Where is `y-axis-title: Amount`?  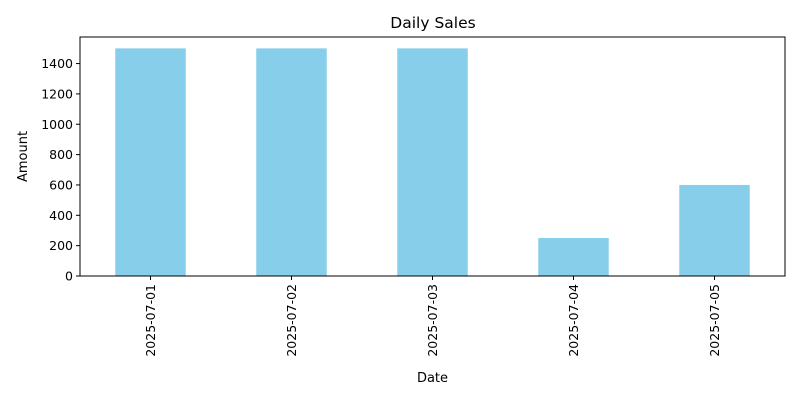 y-axis-title: Amount is located at coordinates (23, 156).